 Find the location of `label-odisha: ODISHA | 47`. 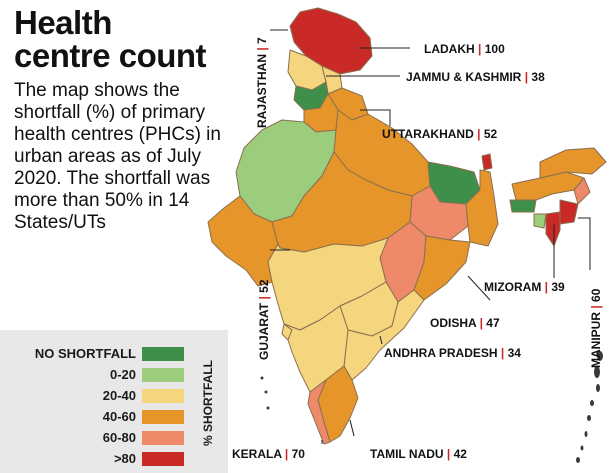

label-odisha: ODISHA | 47 is located at coordinates (465, 323).